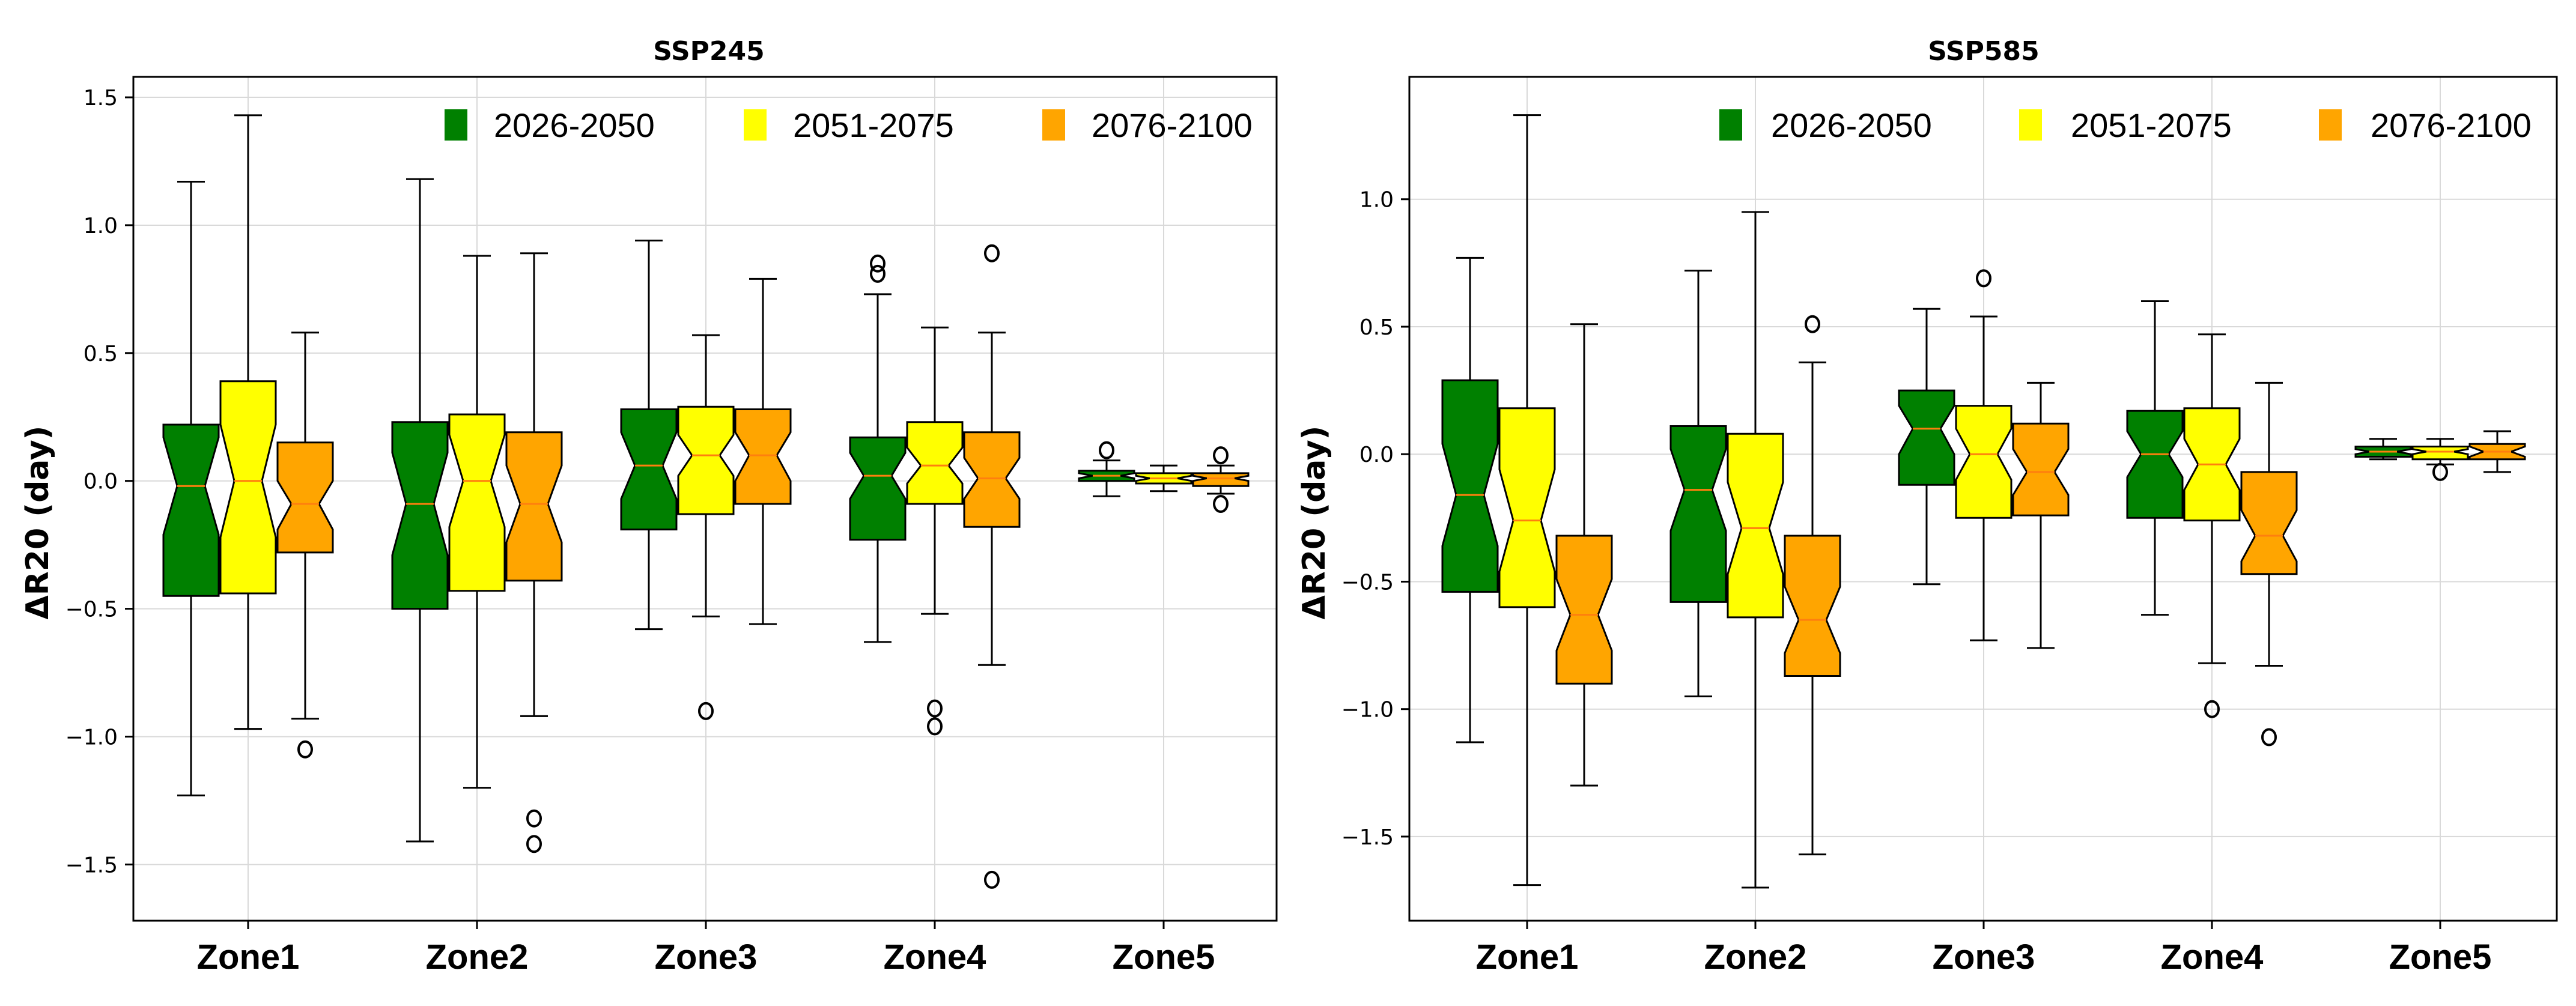  What do you see at coordinates (101, 98) in the screenshot?
I see `y-tick-label: 1.5` at bounding box center [101, 98].